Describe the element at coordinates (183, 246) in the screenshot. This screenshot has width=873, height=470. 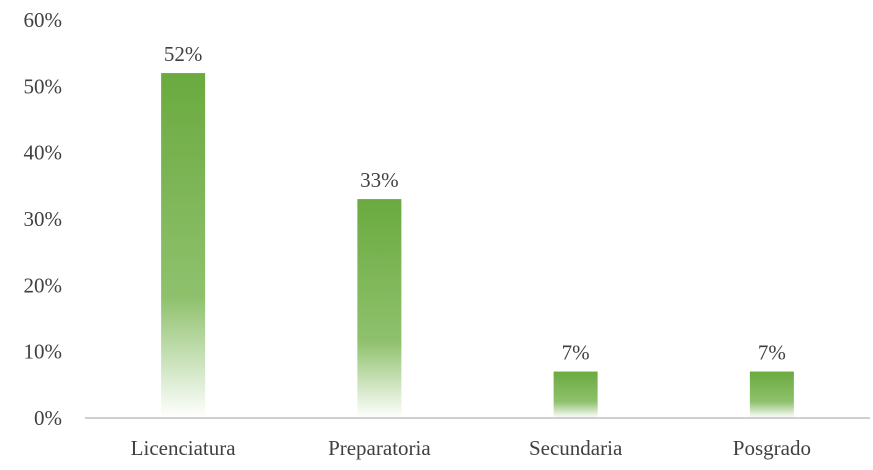
I see `bar-licenciatura` at that location.